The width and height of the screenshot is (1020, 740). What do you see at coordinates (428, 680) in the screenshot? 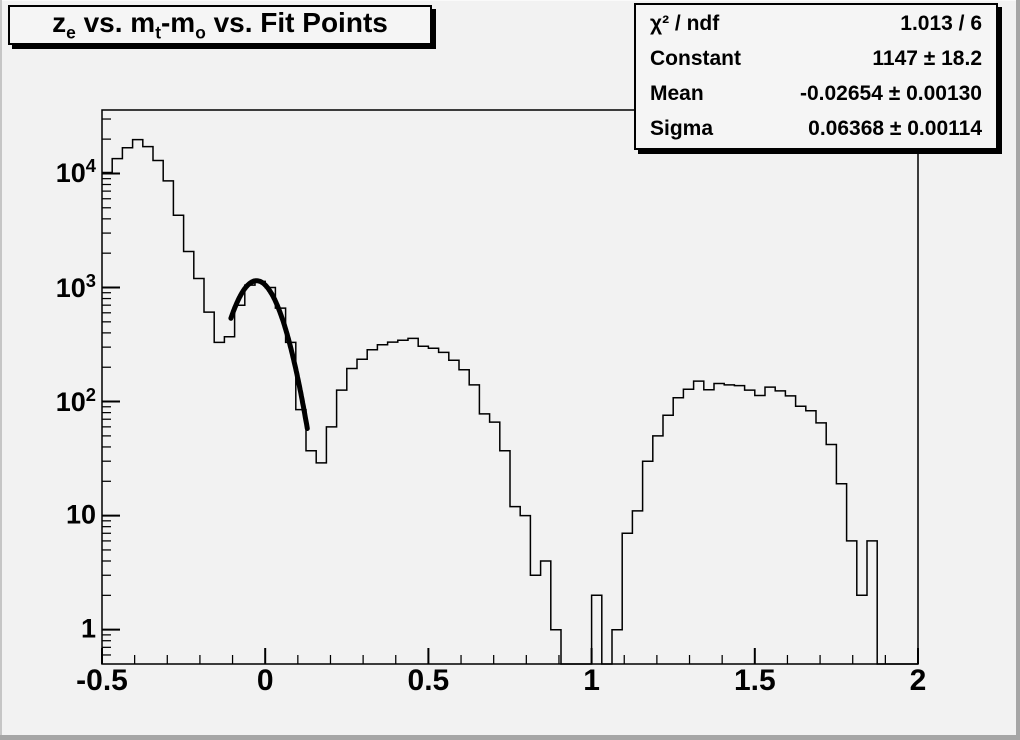
I see `x-axis-label: 0.5` at bounding box center [428, 680].